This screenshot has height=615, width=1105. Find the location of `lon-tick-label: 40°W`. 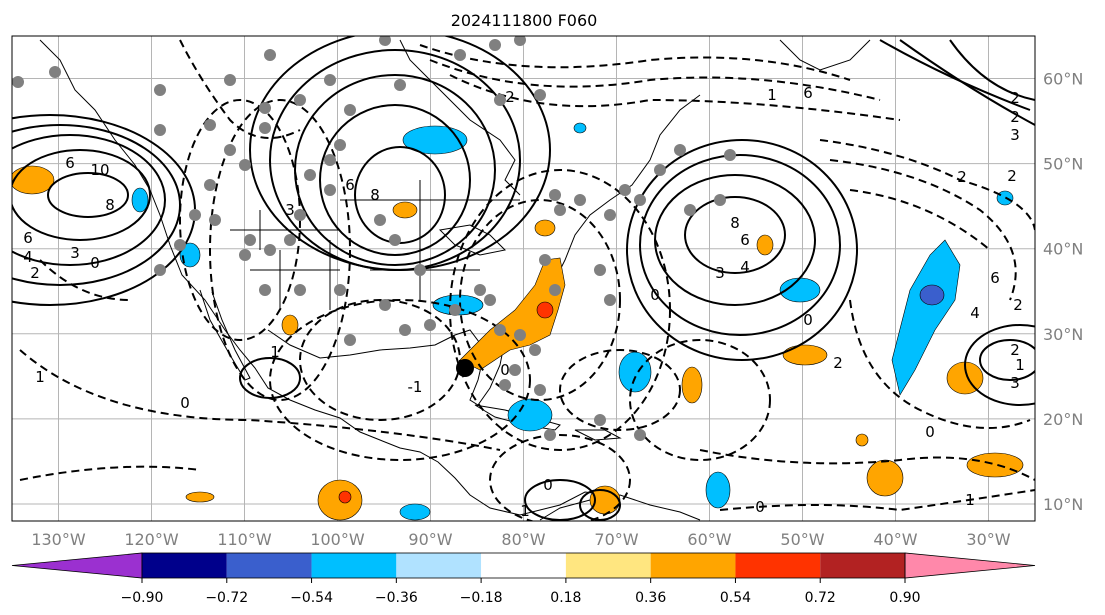

lon-tick-label: 40°W is located at coordinates (895, 539).